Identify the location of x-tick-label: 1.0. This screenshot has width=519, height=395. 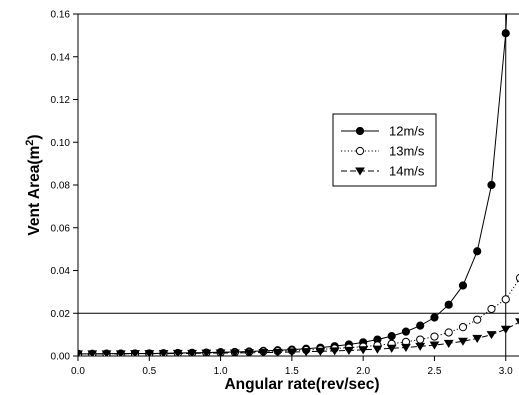
(221, 371).